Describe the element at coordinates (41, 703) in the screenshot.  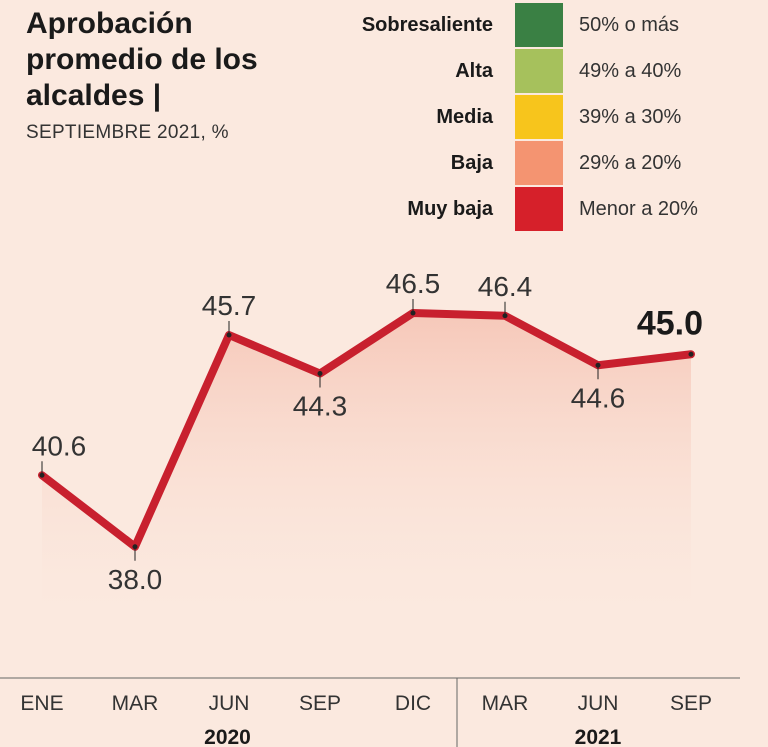
I see `x-tick-label: ENE` at that location.